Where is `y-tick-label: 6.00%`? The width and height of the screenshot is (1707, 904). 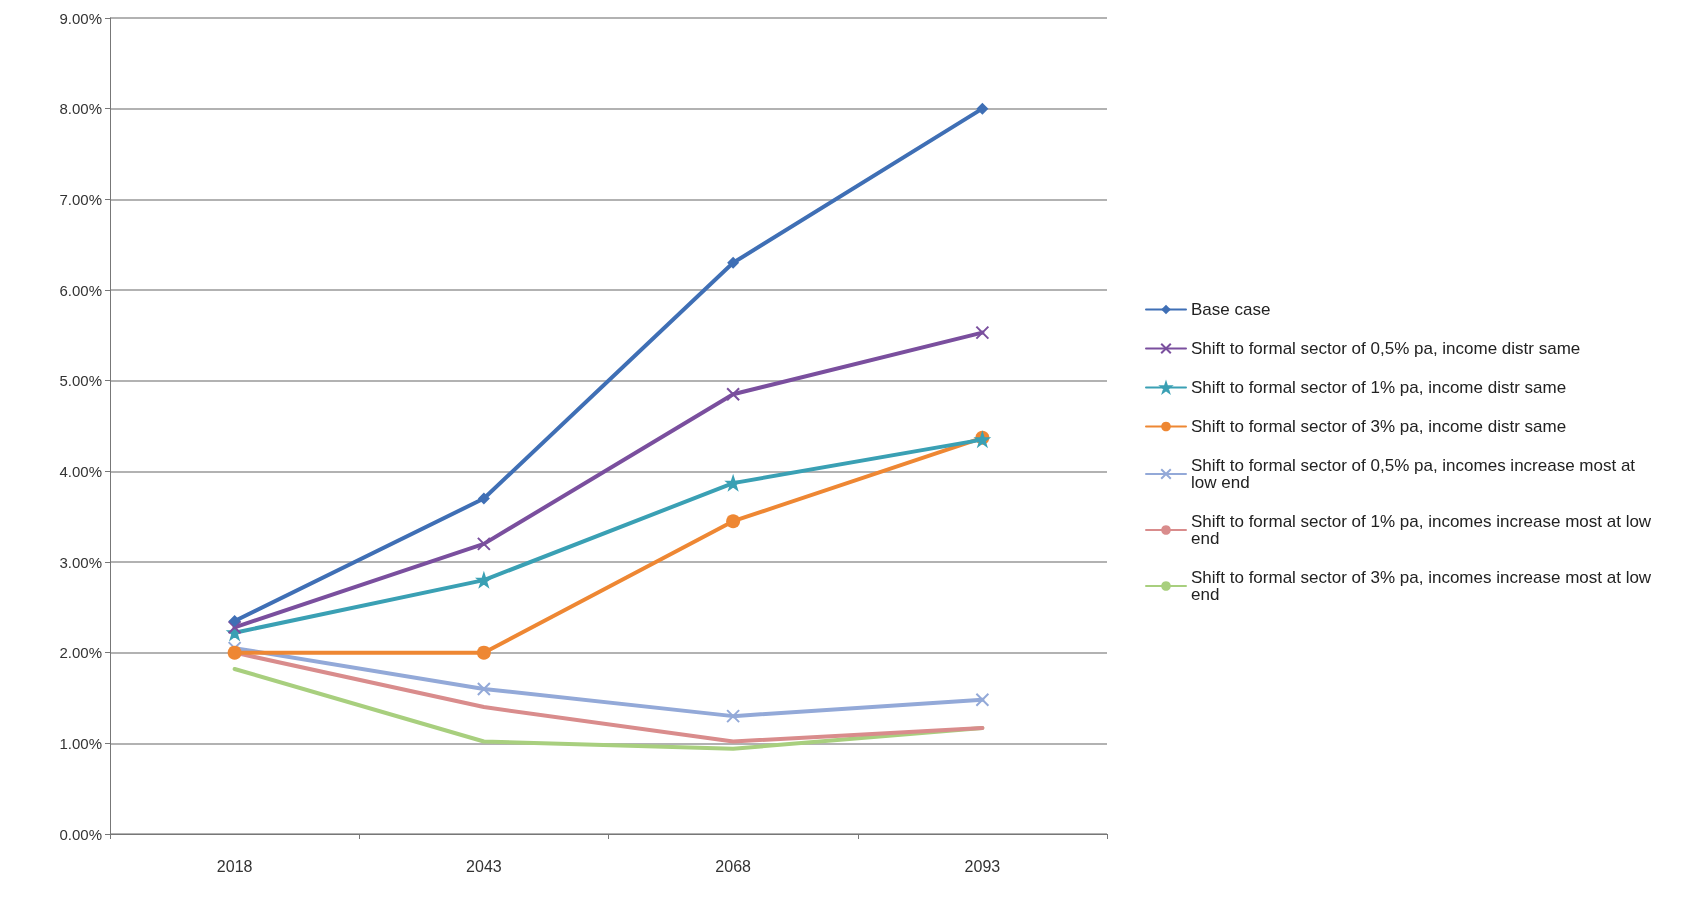 y-tick-label: 6.00% is located at coordinates (80, 290).